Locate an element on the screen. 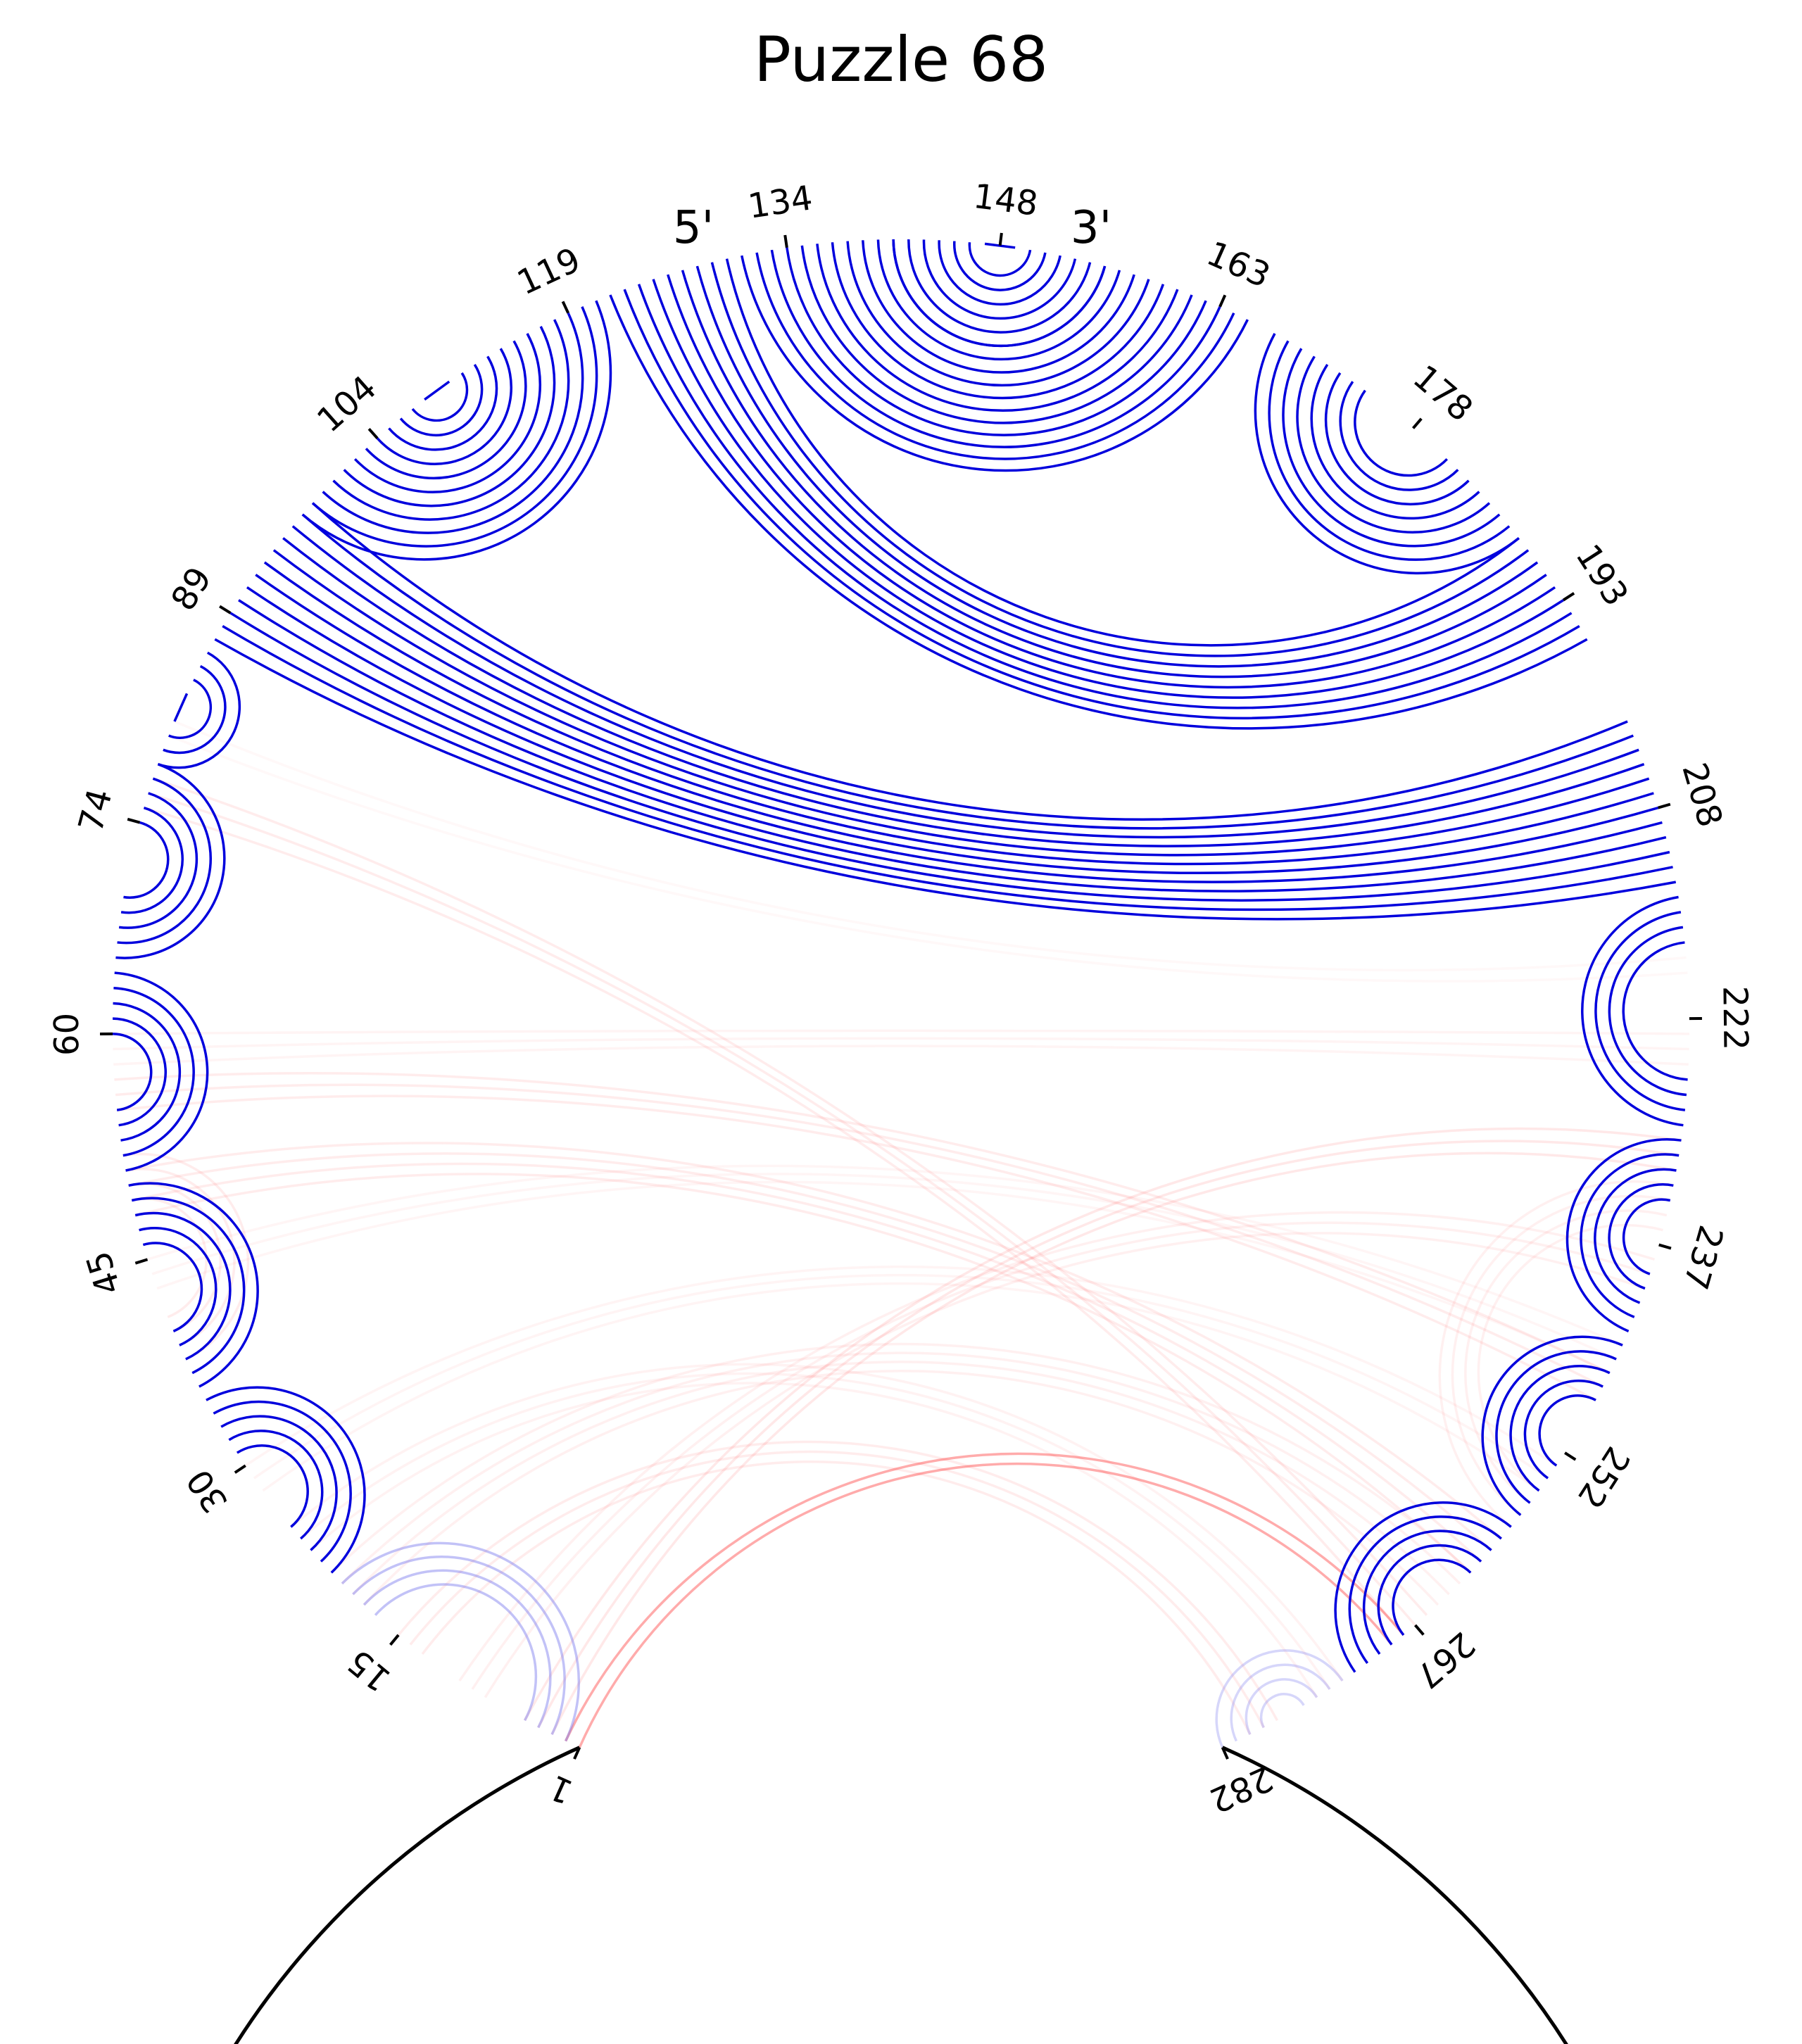 Image resolution: width=1802 pixels, height=2044 pixels. backbone-circle is located at coordinates (901, 1896).